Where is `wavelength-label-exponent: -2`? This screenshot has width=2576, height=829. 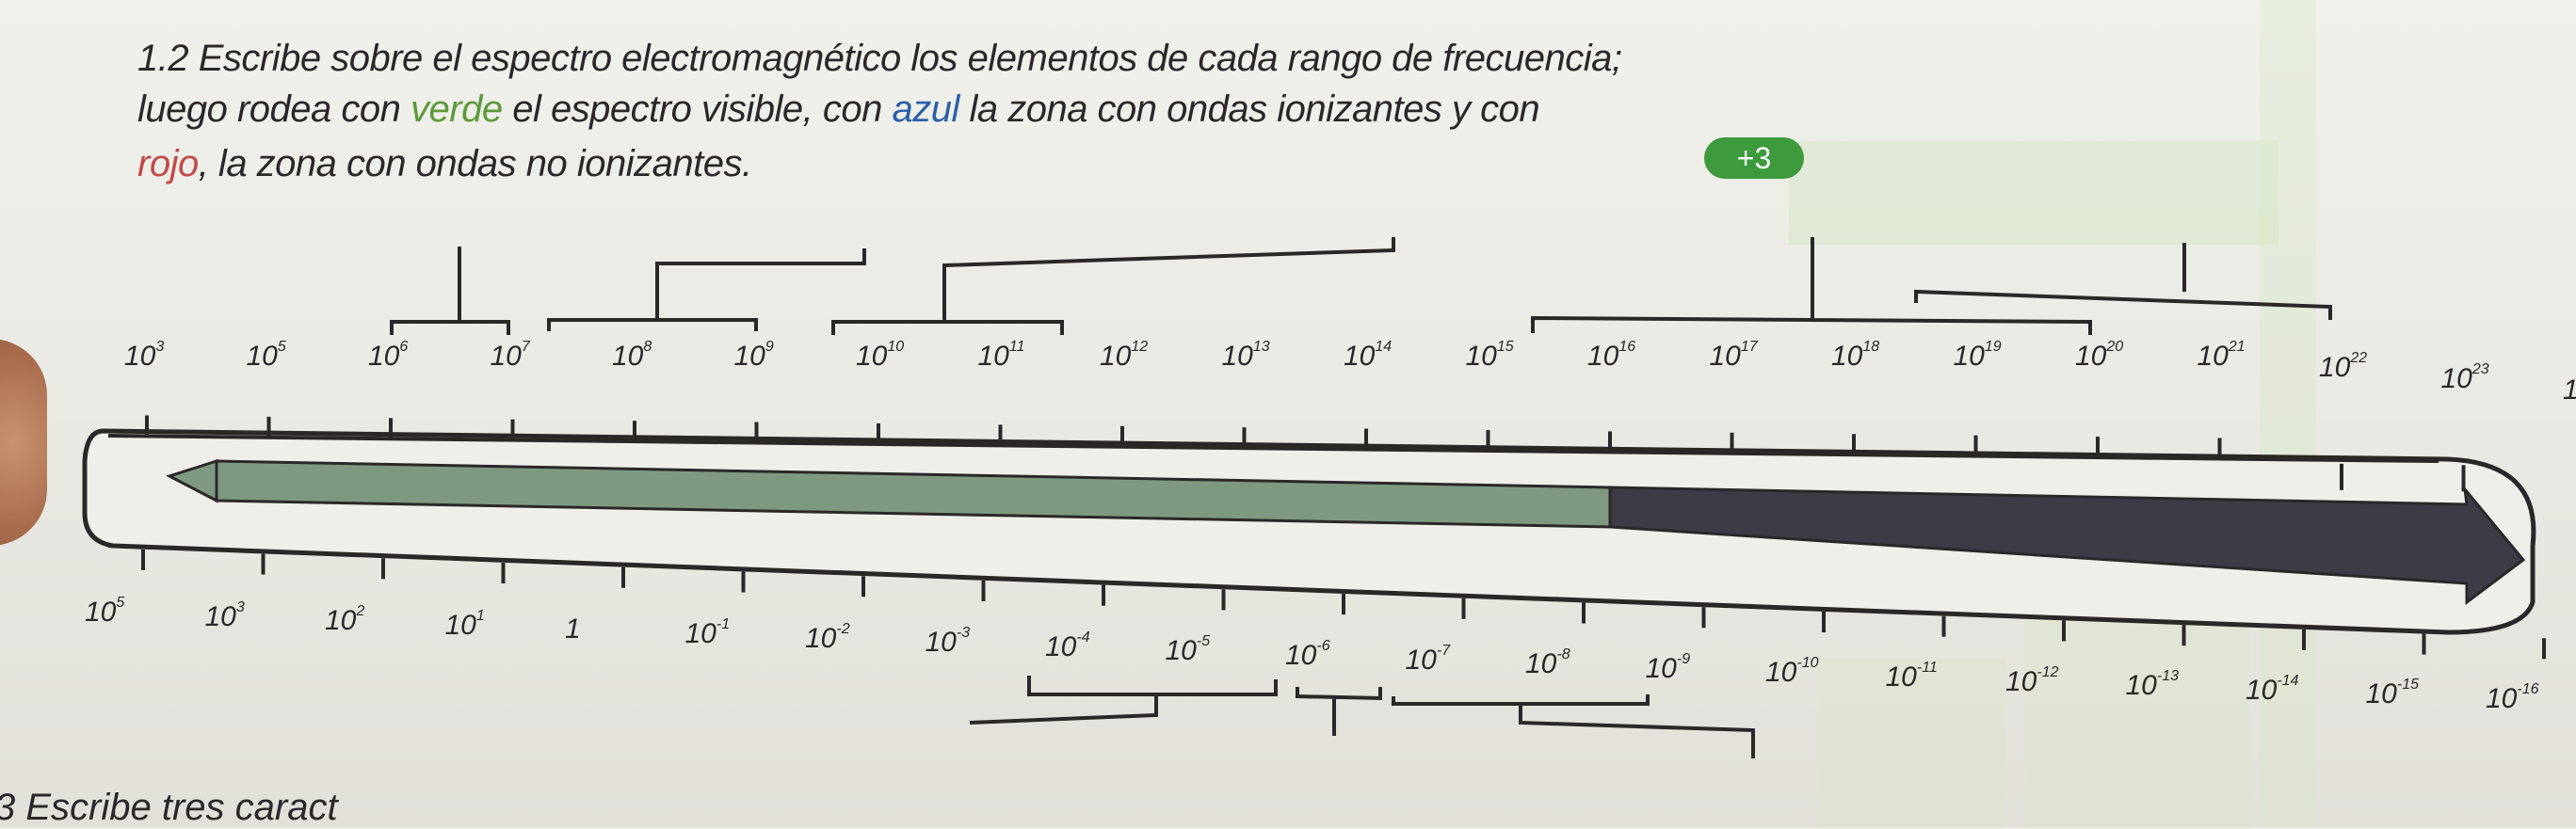 wavelength-label-exponent: -2 is located at coordinates (843, 628).